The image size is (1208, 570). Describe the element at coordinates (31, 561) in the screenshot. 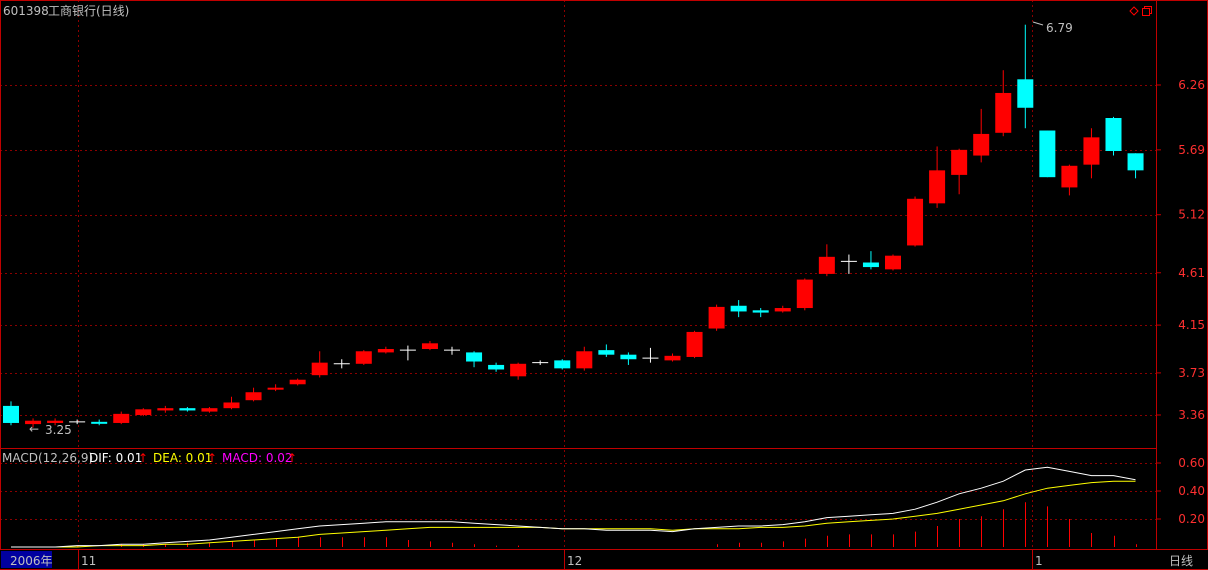

I see `date-label-year: 2006年` at that location.